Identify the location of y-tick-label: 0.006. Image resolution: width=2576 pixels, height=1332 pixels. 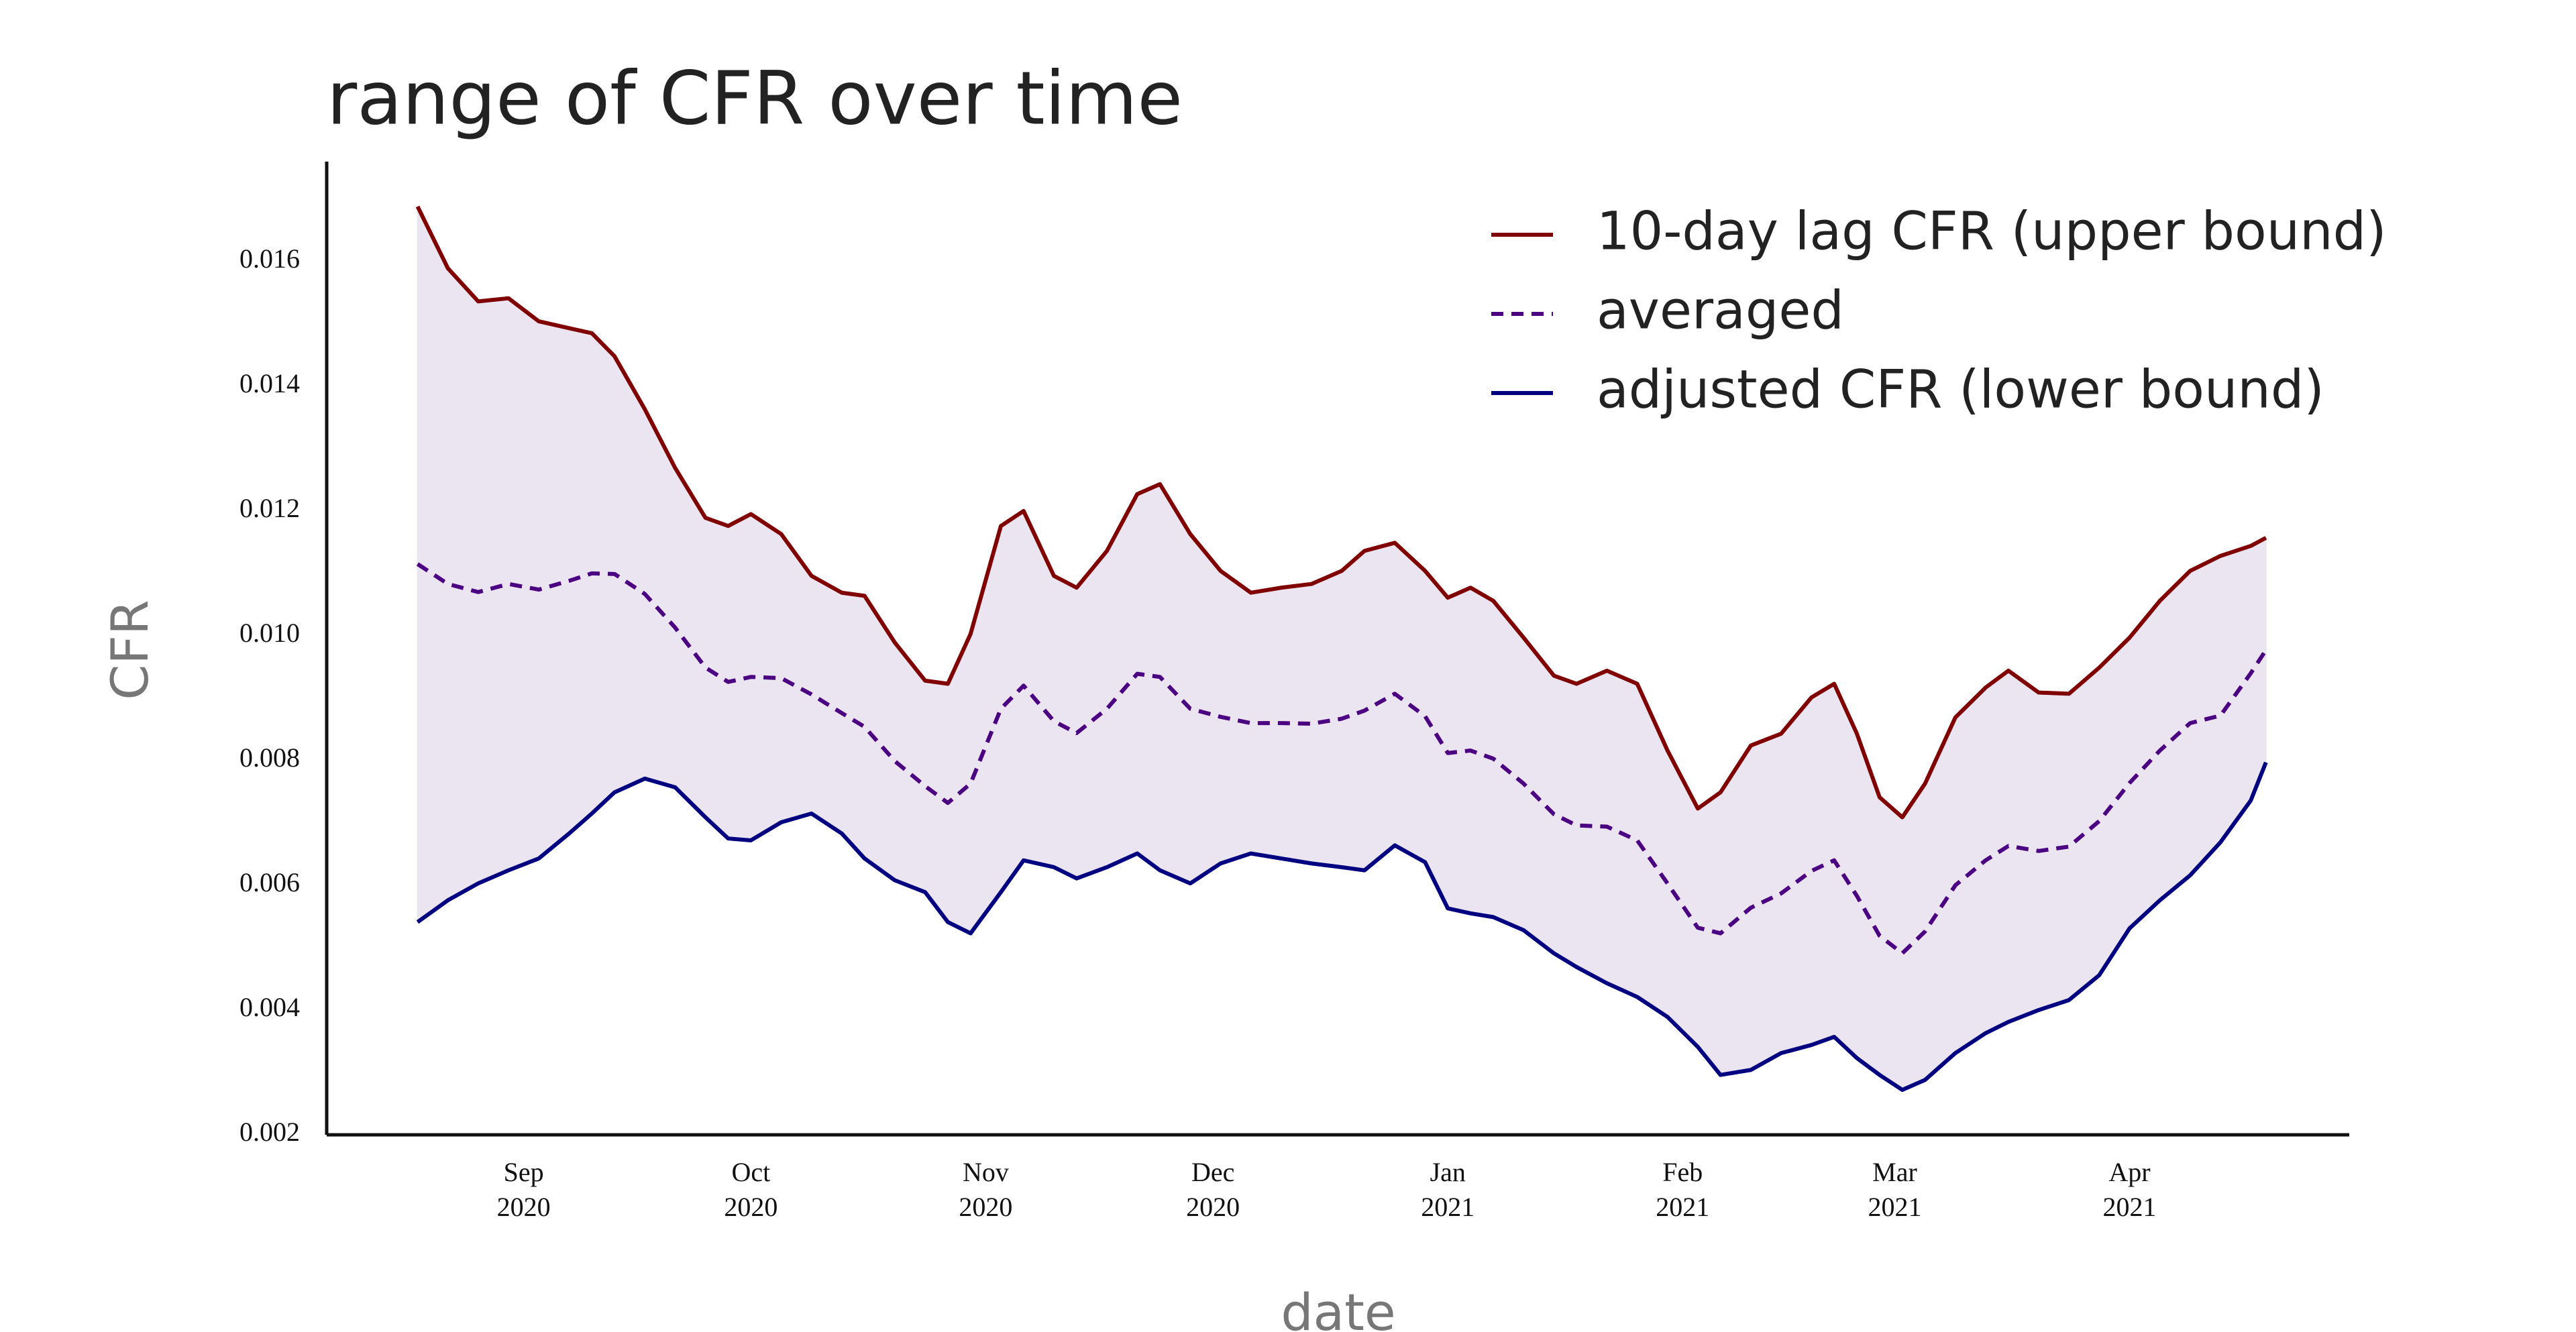
(269, 882).